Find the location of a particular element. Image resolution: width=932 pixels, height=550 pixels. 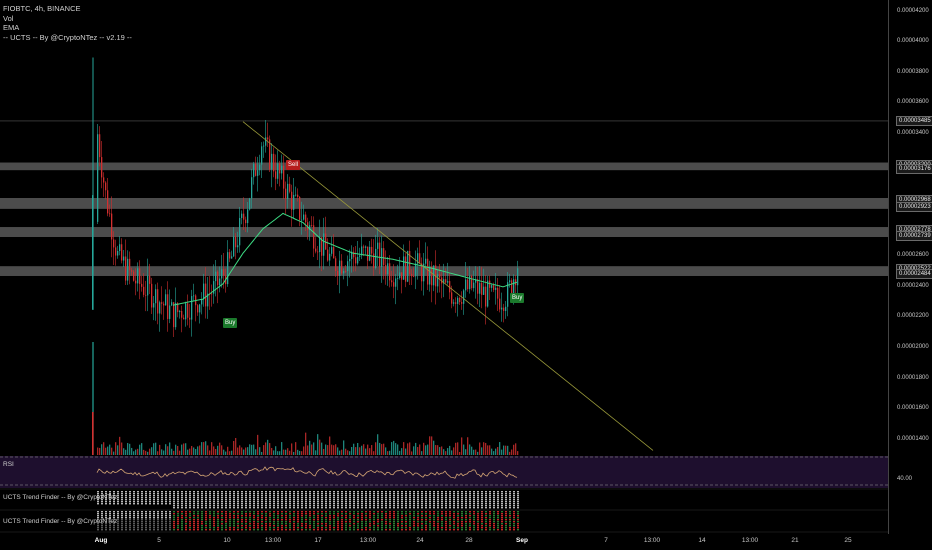

vol-indicator-label: Vol is located at coordinates (8, 18).